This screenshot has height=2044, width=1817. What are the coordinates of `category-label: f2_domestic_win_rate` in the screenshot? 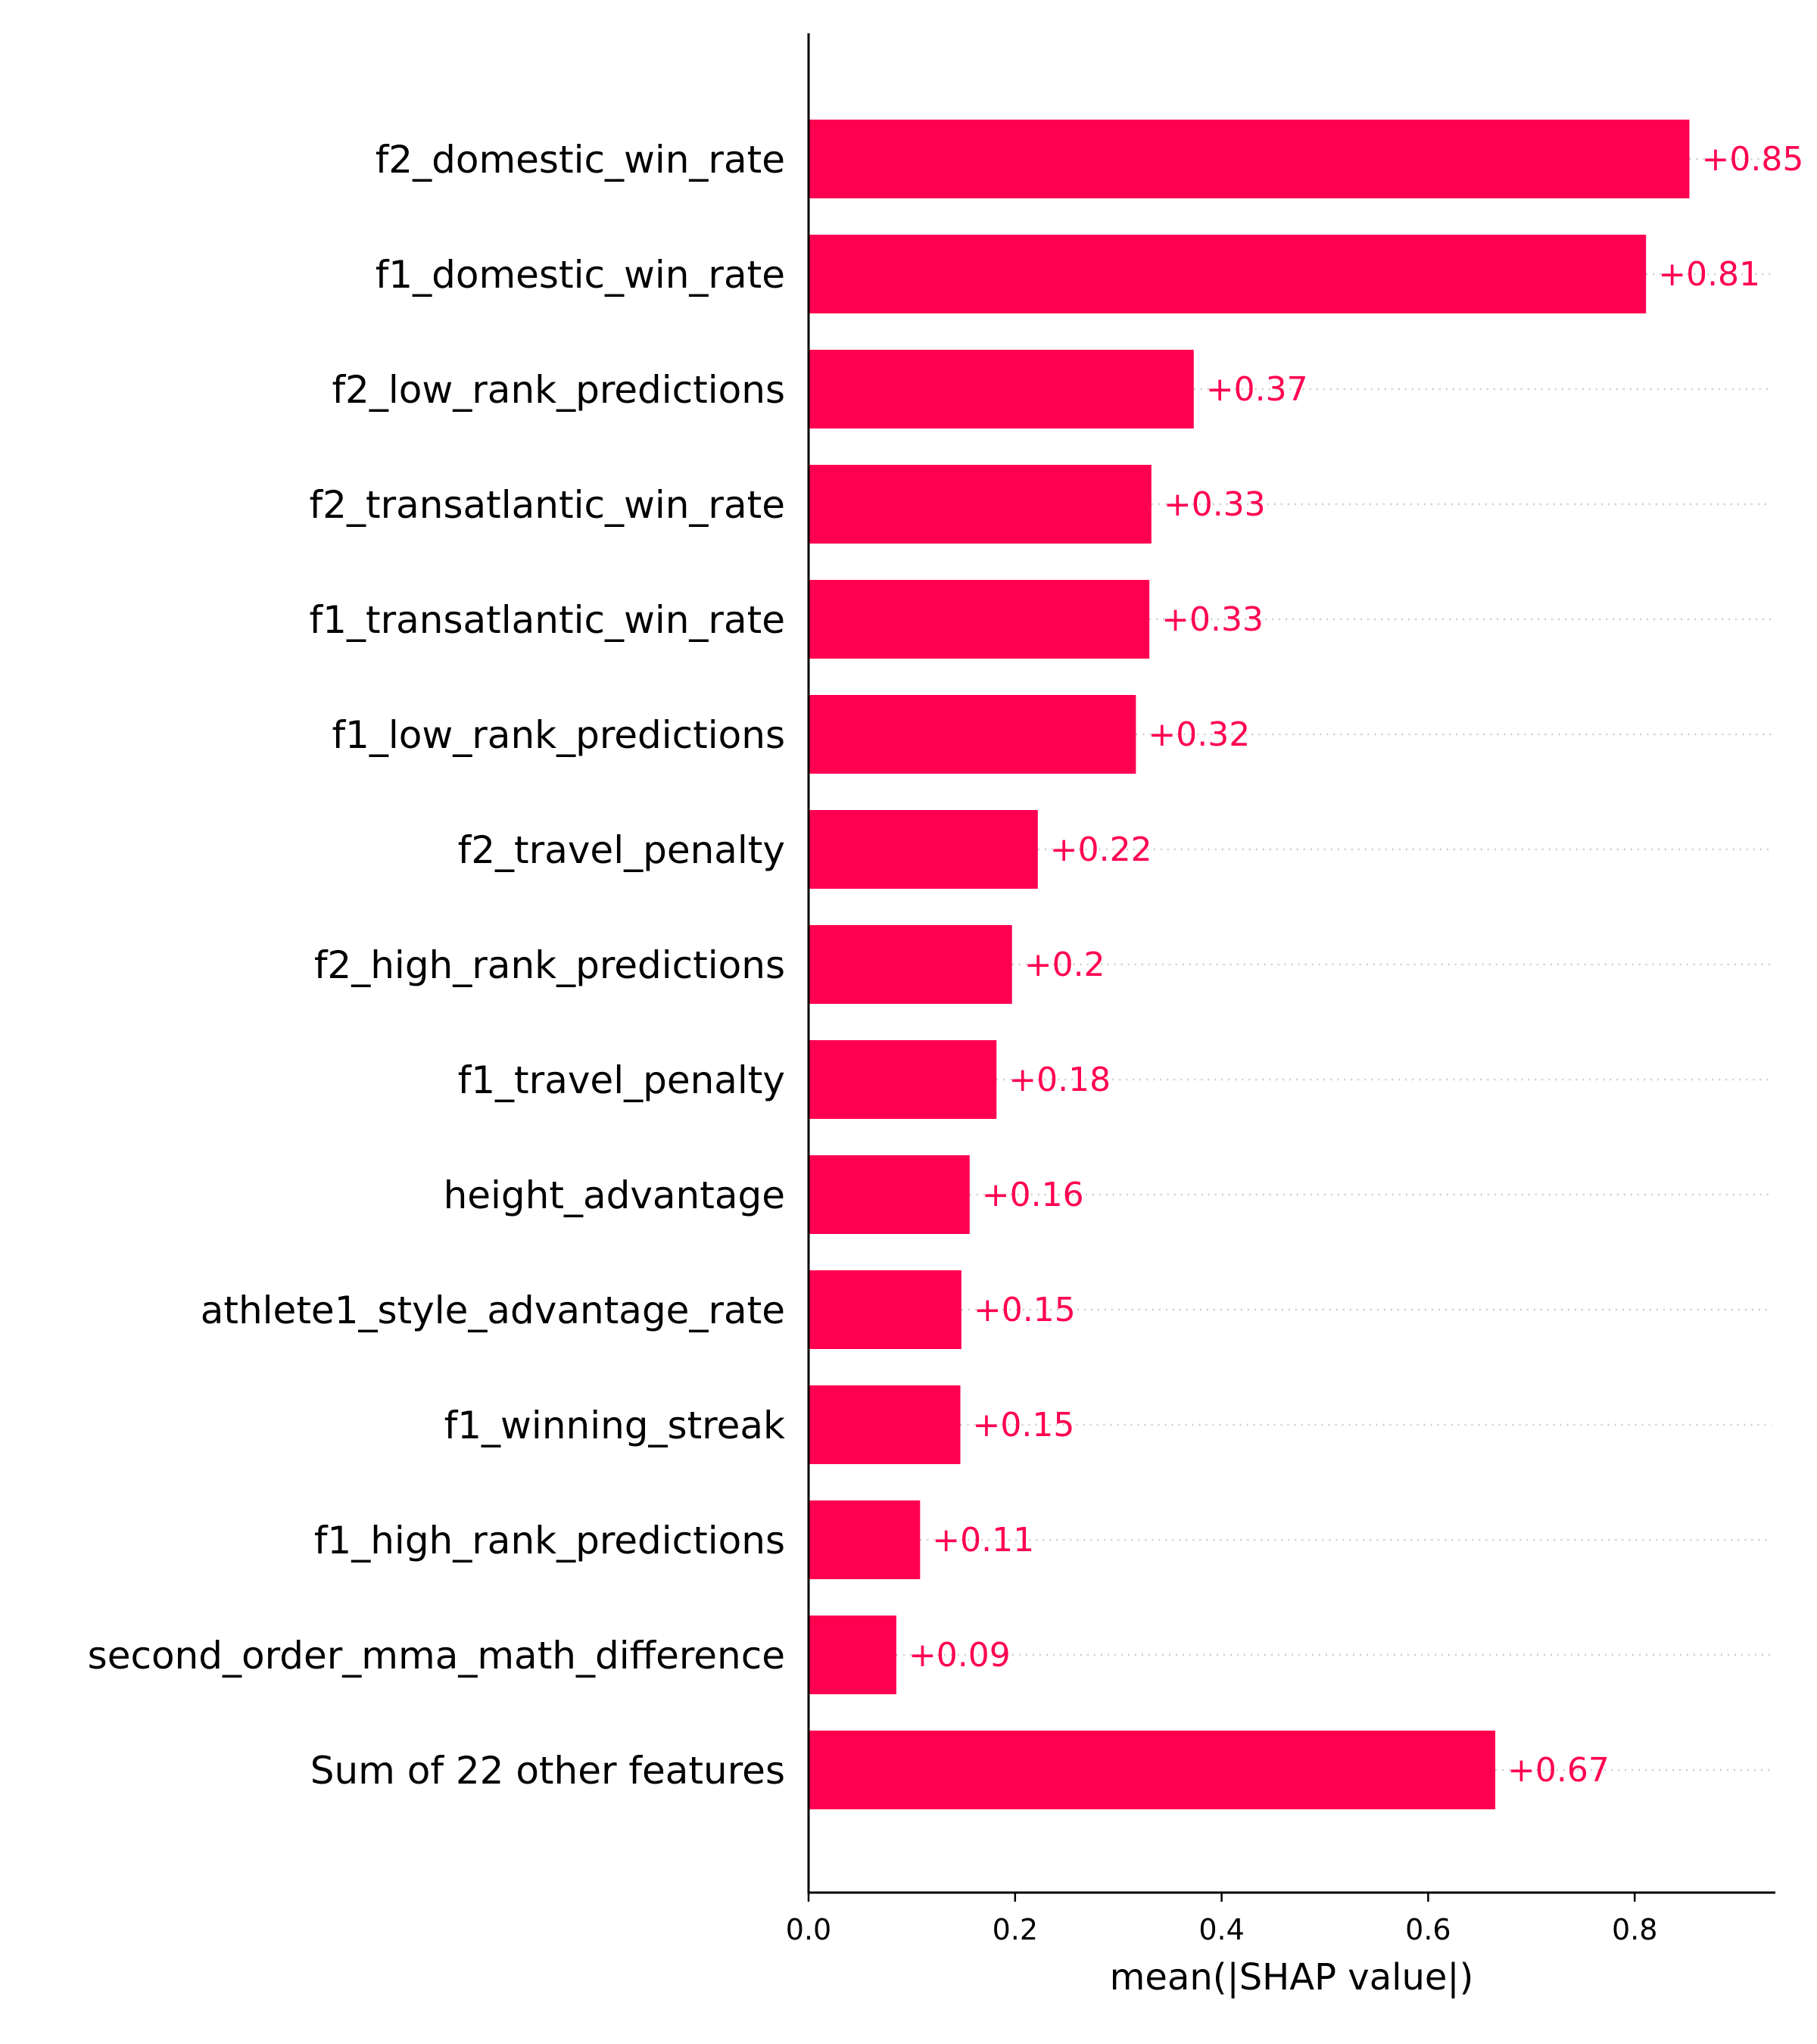 It's located at (580, 160).